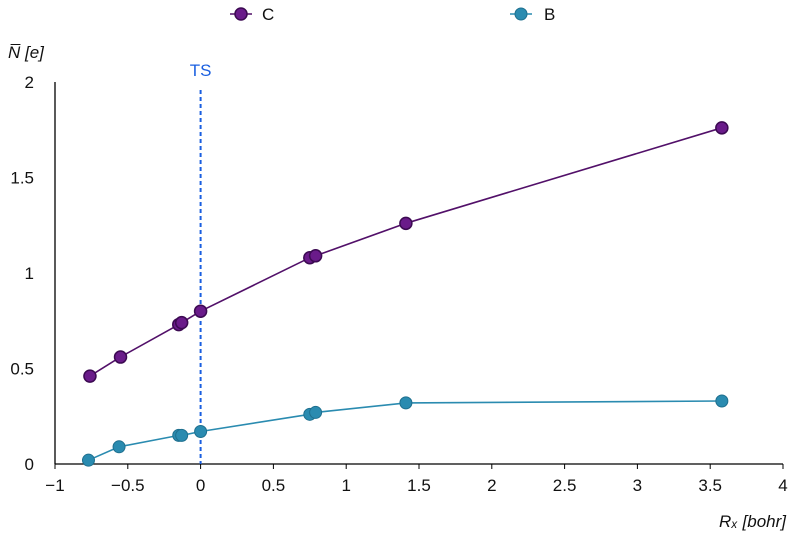  Describe the element at coordinates (22, 369) in the screenshot. I see `y-tick-label: 0.5` at that location.